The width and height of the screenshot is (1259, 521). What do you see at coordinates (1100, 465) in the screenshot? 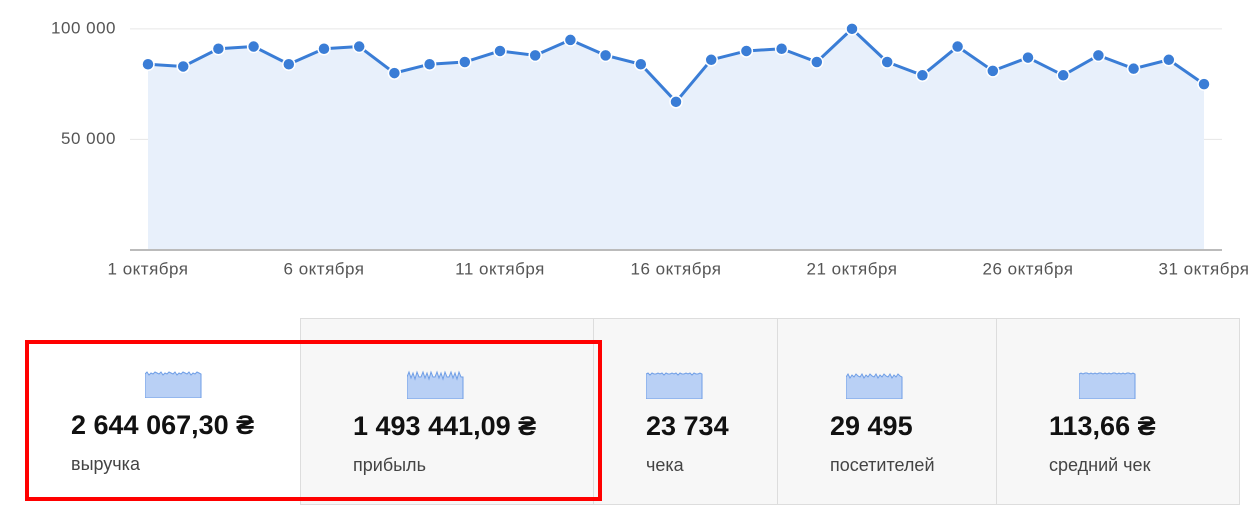
I see `kpi-label: средний чек` at bounding box center [1100, 465].